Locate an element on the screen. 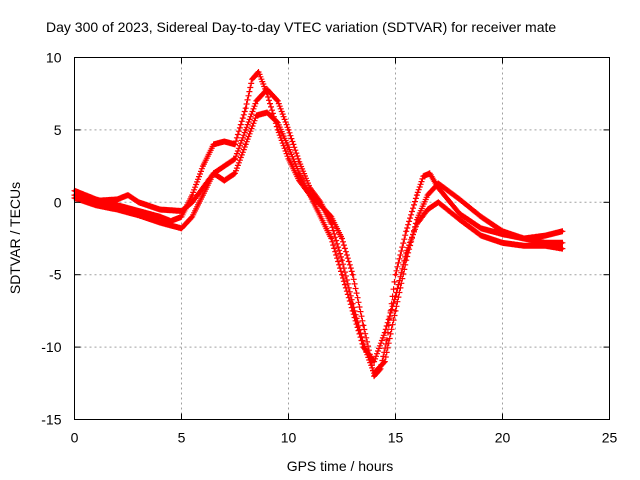 The height and width of the screenshot is (480, 640). y-tick-label: -5 is located at coordinates (55, 275).